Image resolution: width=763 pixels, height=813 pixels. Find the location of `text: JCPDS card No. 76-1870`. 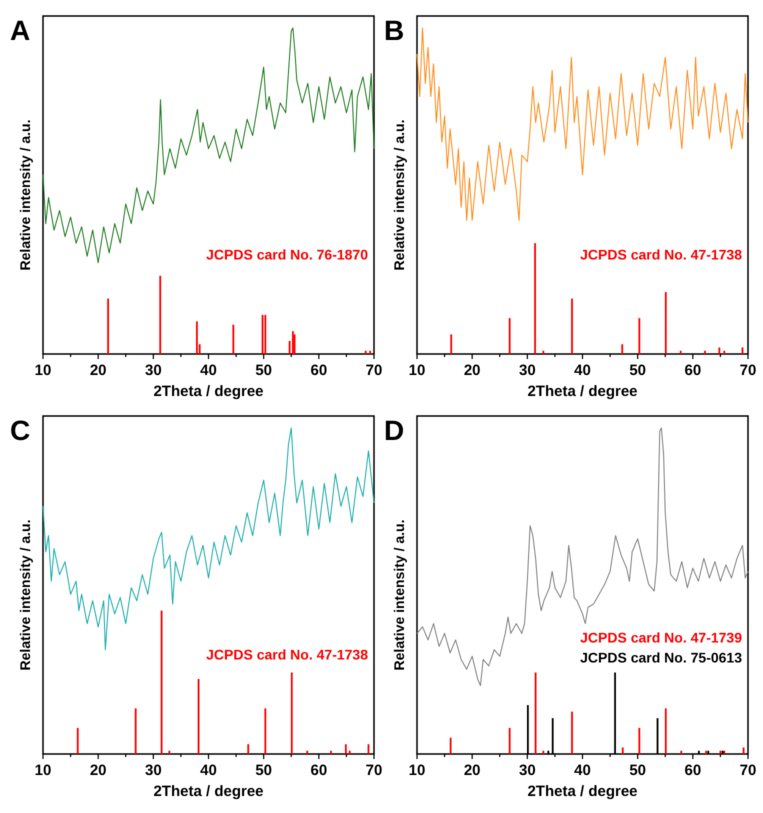

text: JCPDS card No. 76-1870 is located at coordinates (287, 254).